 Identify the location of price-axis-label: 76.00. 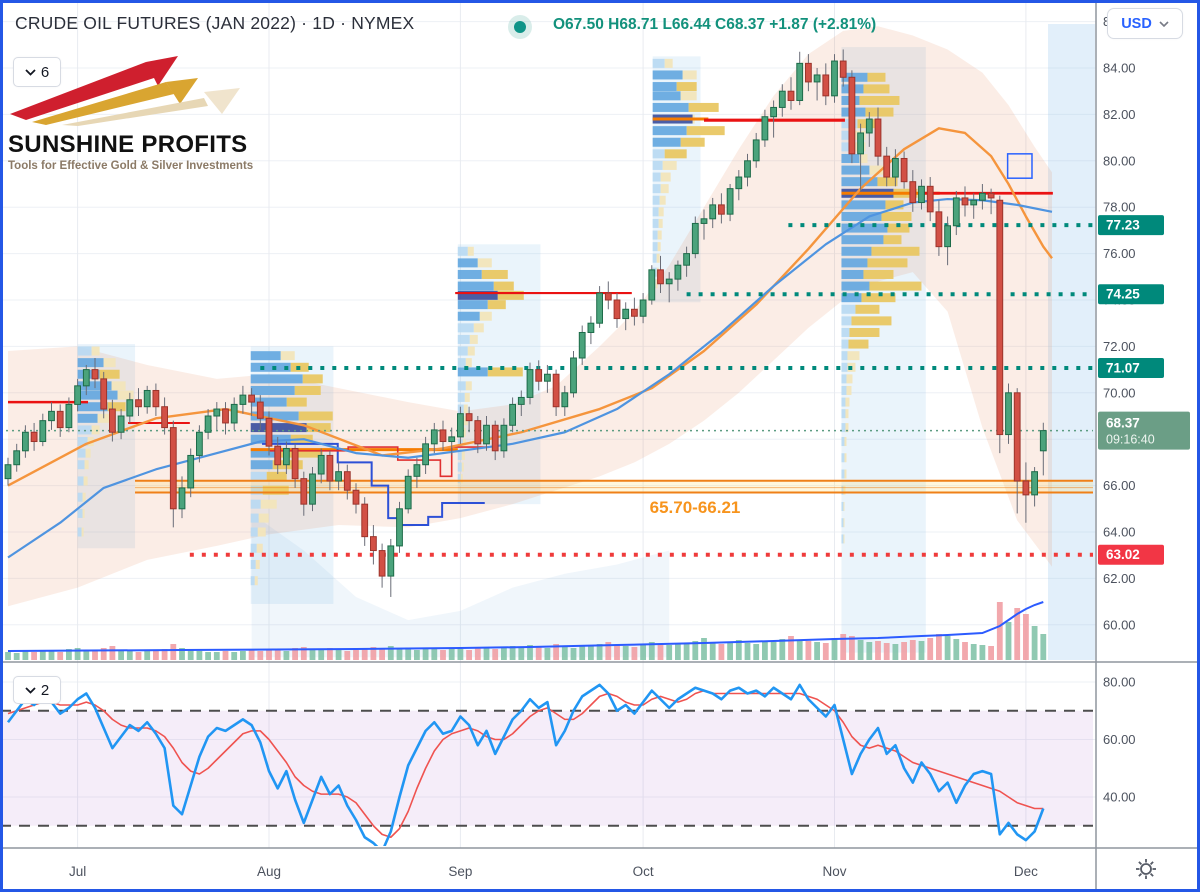
(1119, 253).